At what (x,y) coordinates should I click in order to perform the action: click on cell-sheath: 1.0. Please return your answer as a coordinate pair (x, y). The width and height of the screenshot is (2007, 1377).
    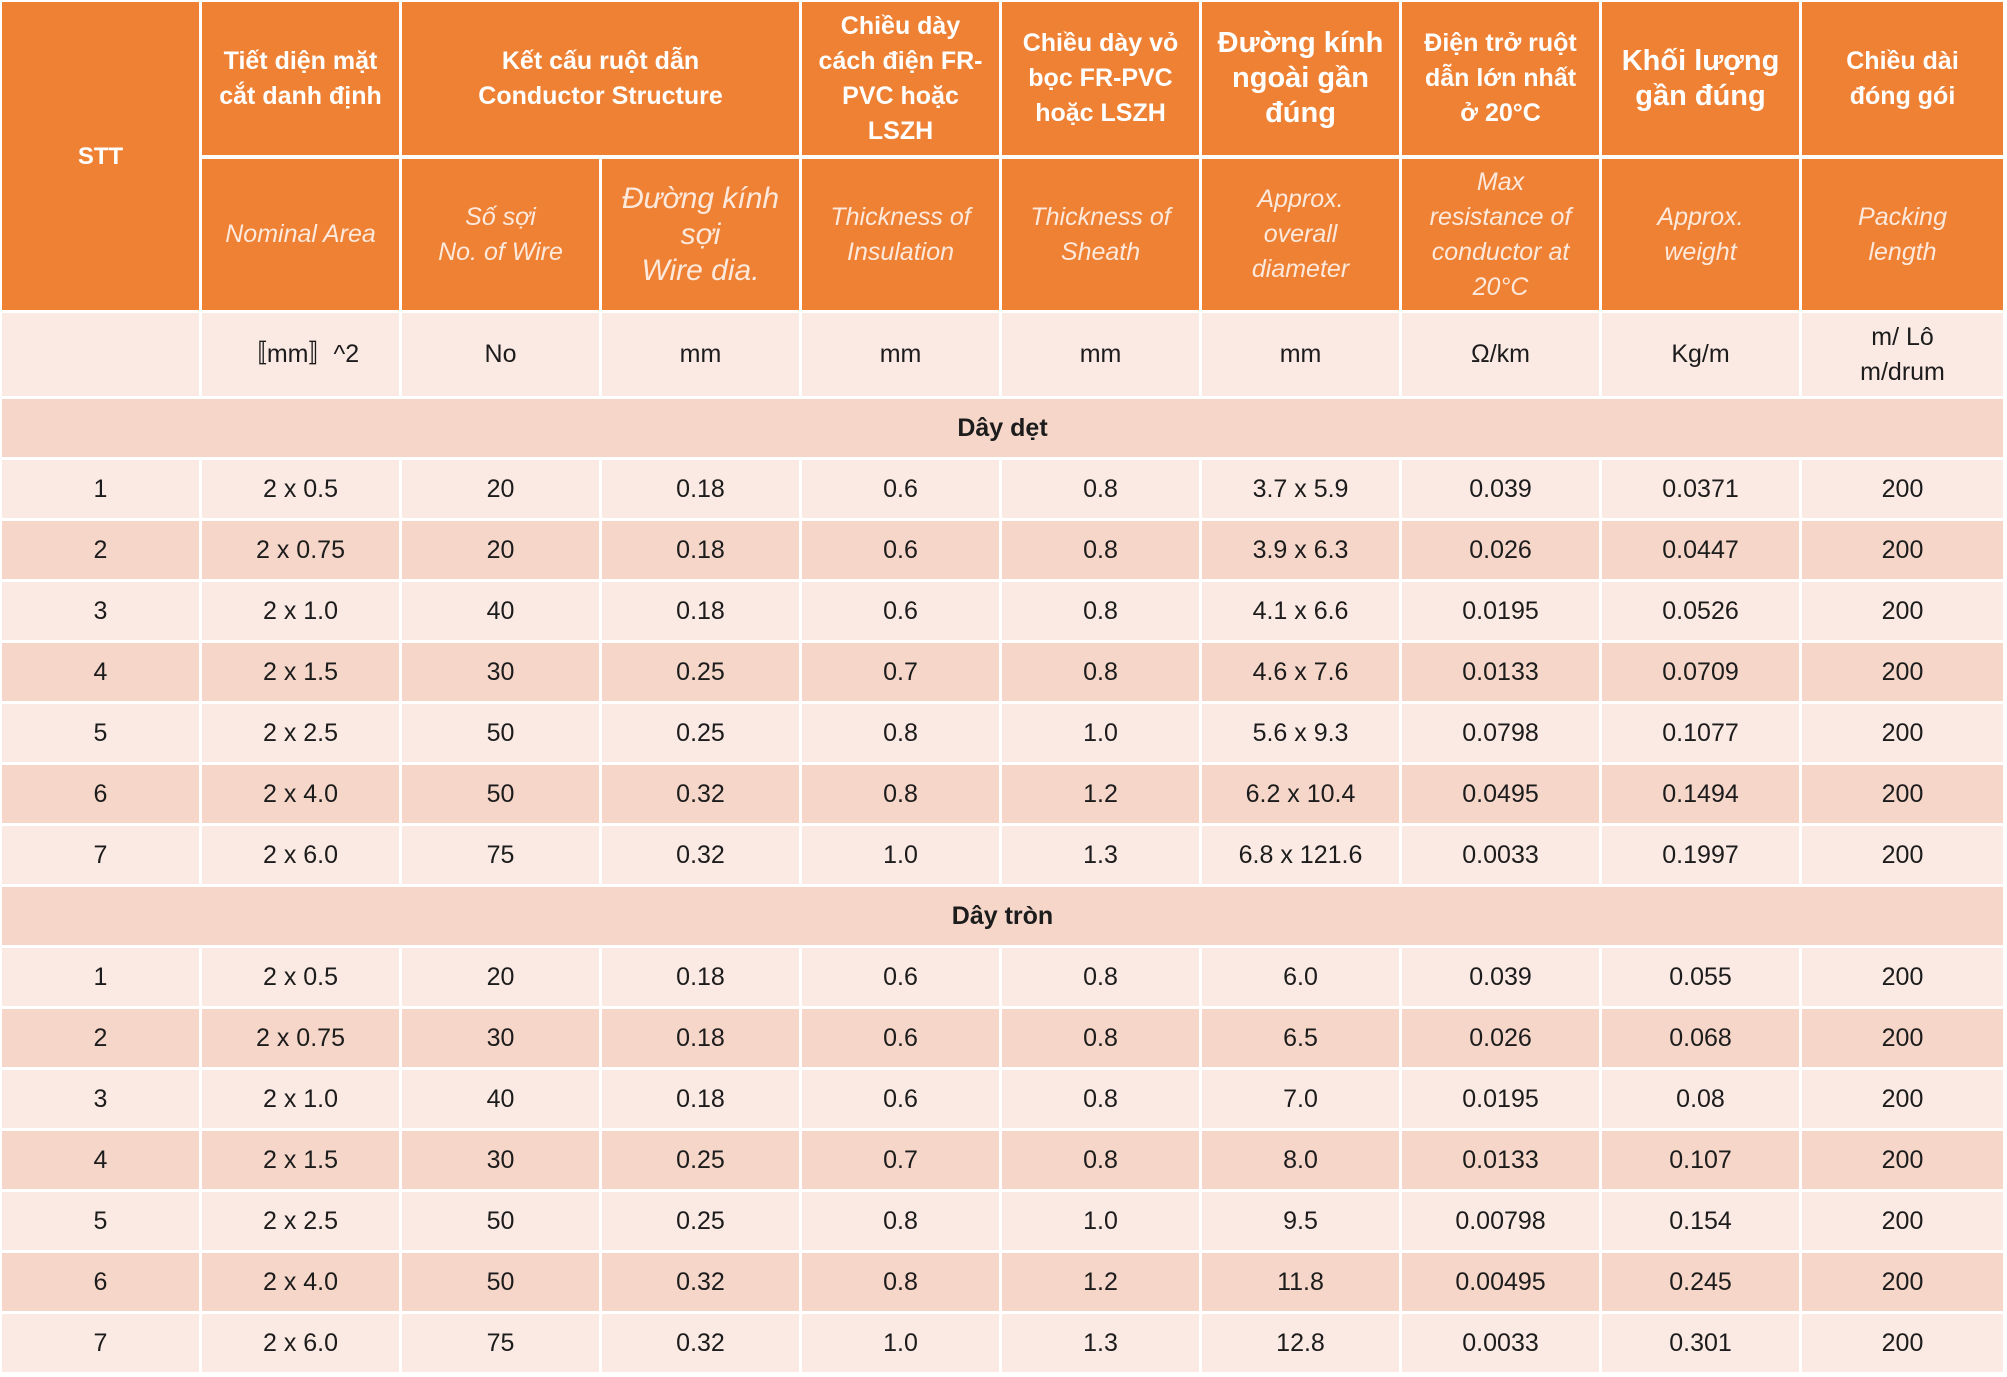
    Looking at the image, I should click on (1102, 1222).